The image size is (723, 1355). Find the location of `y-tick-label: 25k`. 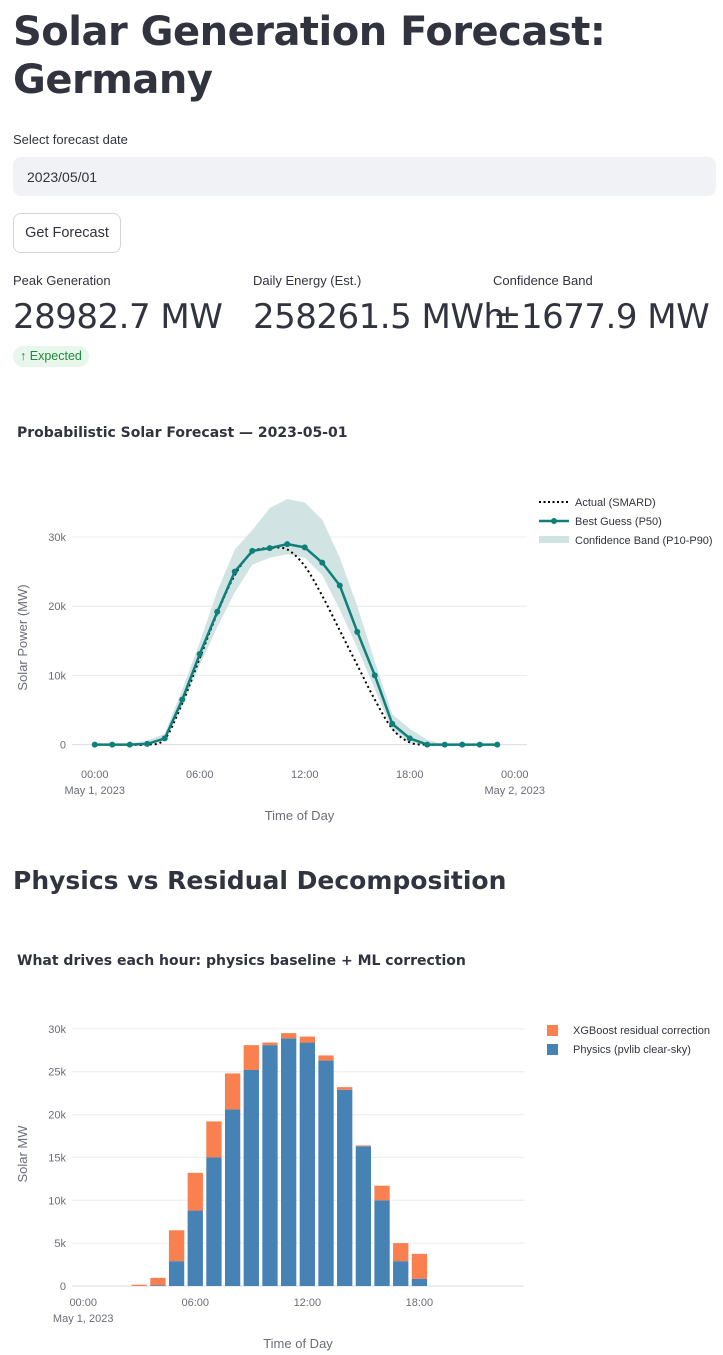

y-tick-label: 25k is located at coordinates (57, 1073).